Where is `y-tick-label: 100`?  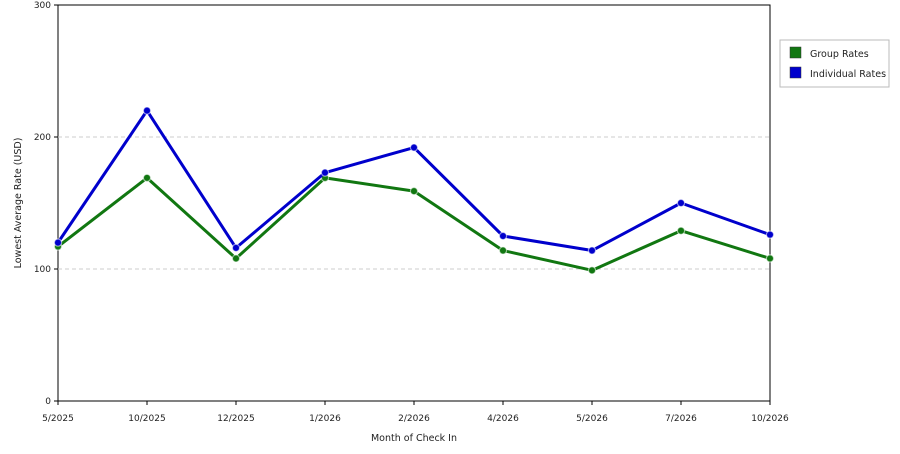 y-tick-label: 100 is located at coordinates (42, 270).